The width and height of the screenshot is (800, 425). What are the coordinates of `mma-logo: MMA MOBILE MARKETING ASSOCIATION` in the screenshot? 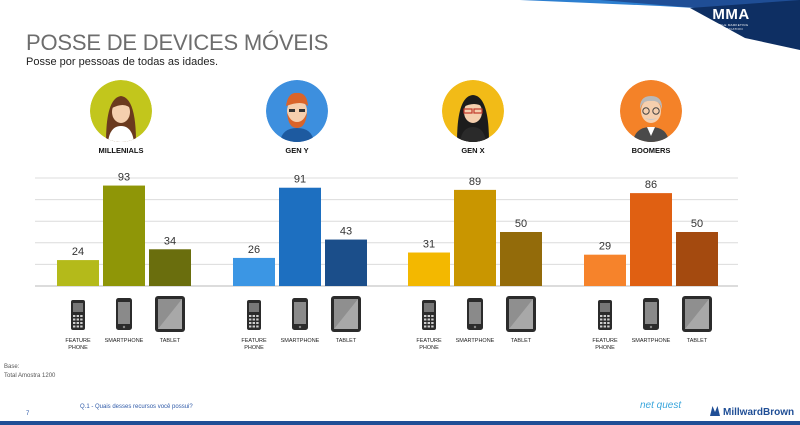 It's located at (731, 19).